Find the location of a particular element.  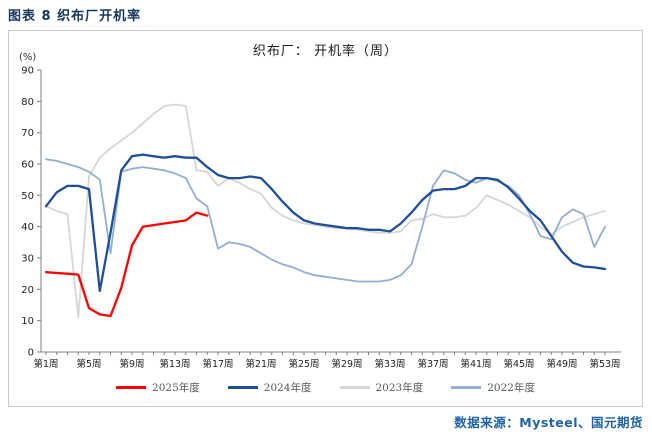

y-tick-label: 60 is located at coordinates (27, 165).